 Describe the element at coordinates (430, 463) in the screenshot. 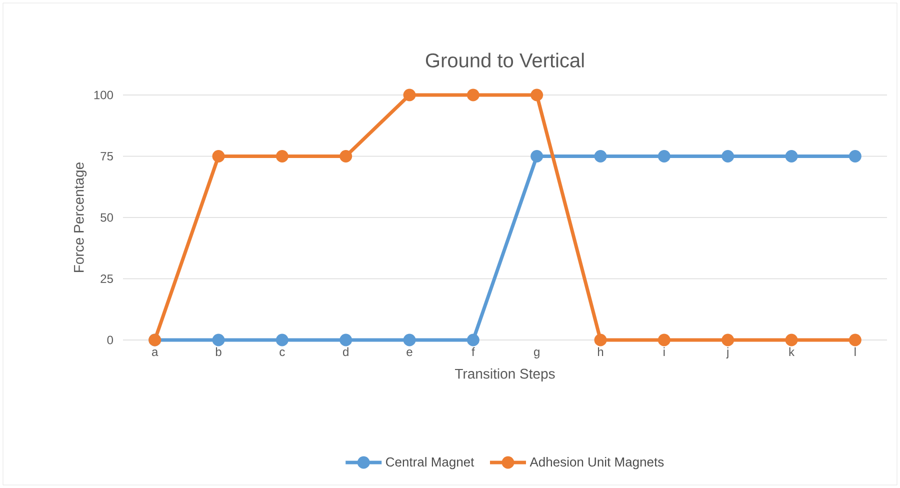

I see `legend-label: Central Magnet` at that location.